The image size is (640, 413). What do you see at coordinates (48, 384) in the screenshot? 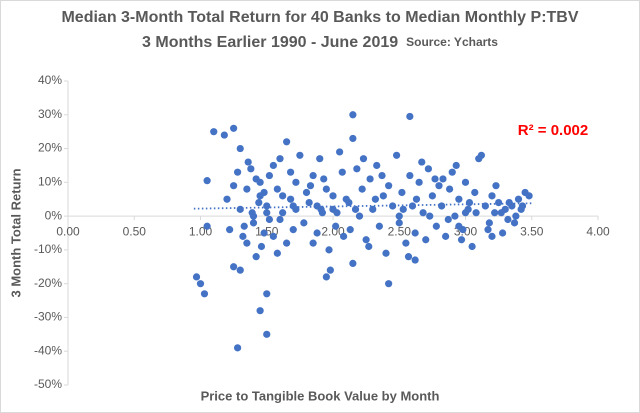
I see `y-tick-label: -50%` at bounding box center [48, 384].